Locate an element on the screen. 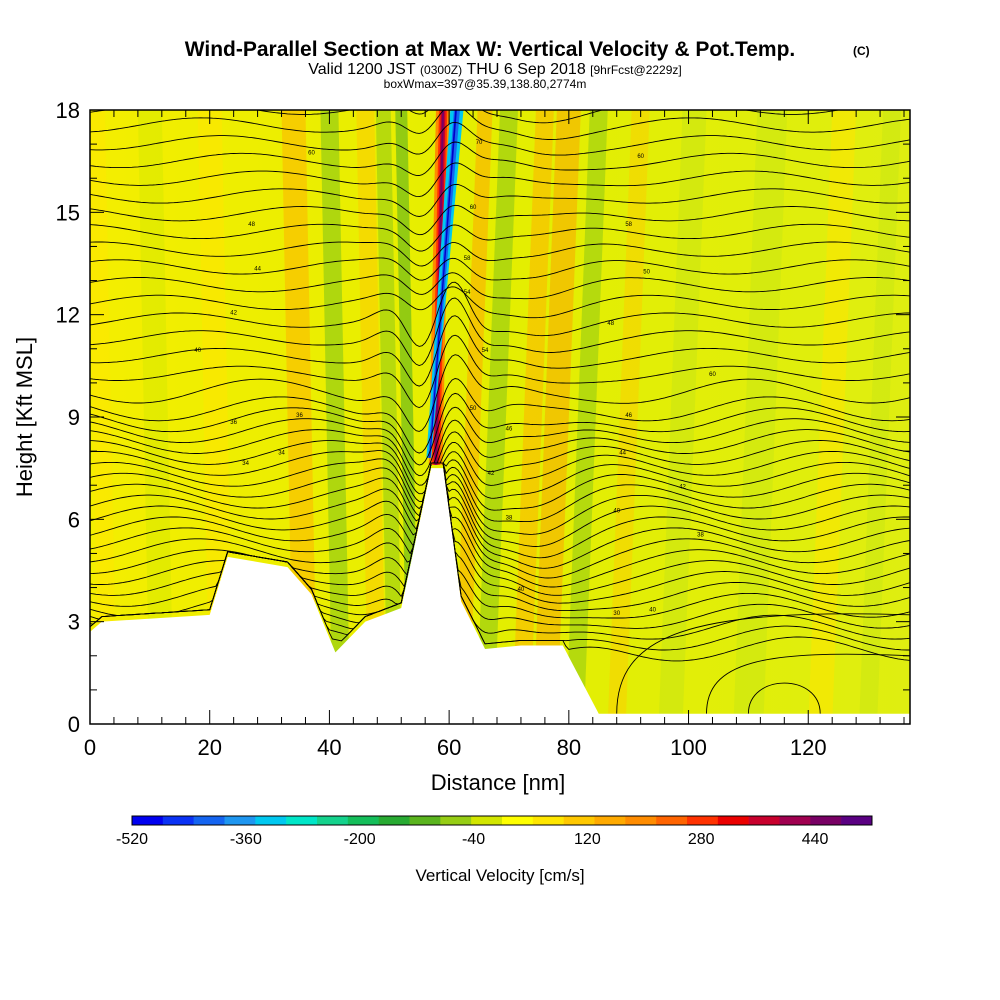 The image size is (1000, 1000). y-tick-label: 3 is located at coordinates (74, 622).